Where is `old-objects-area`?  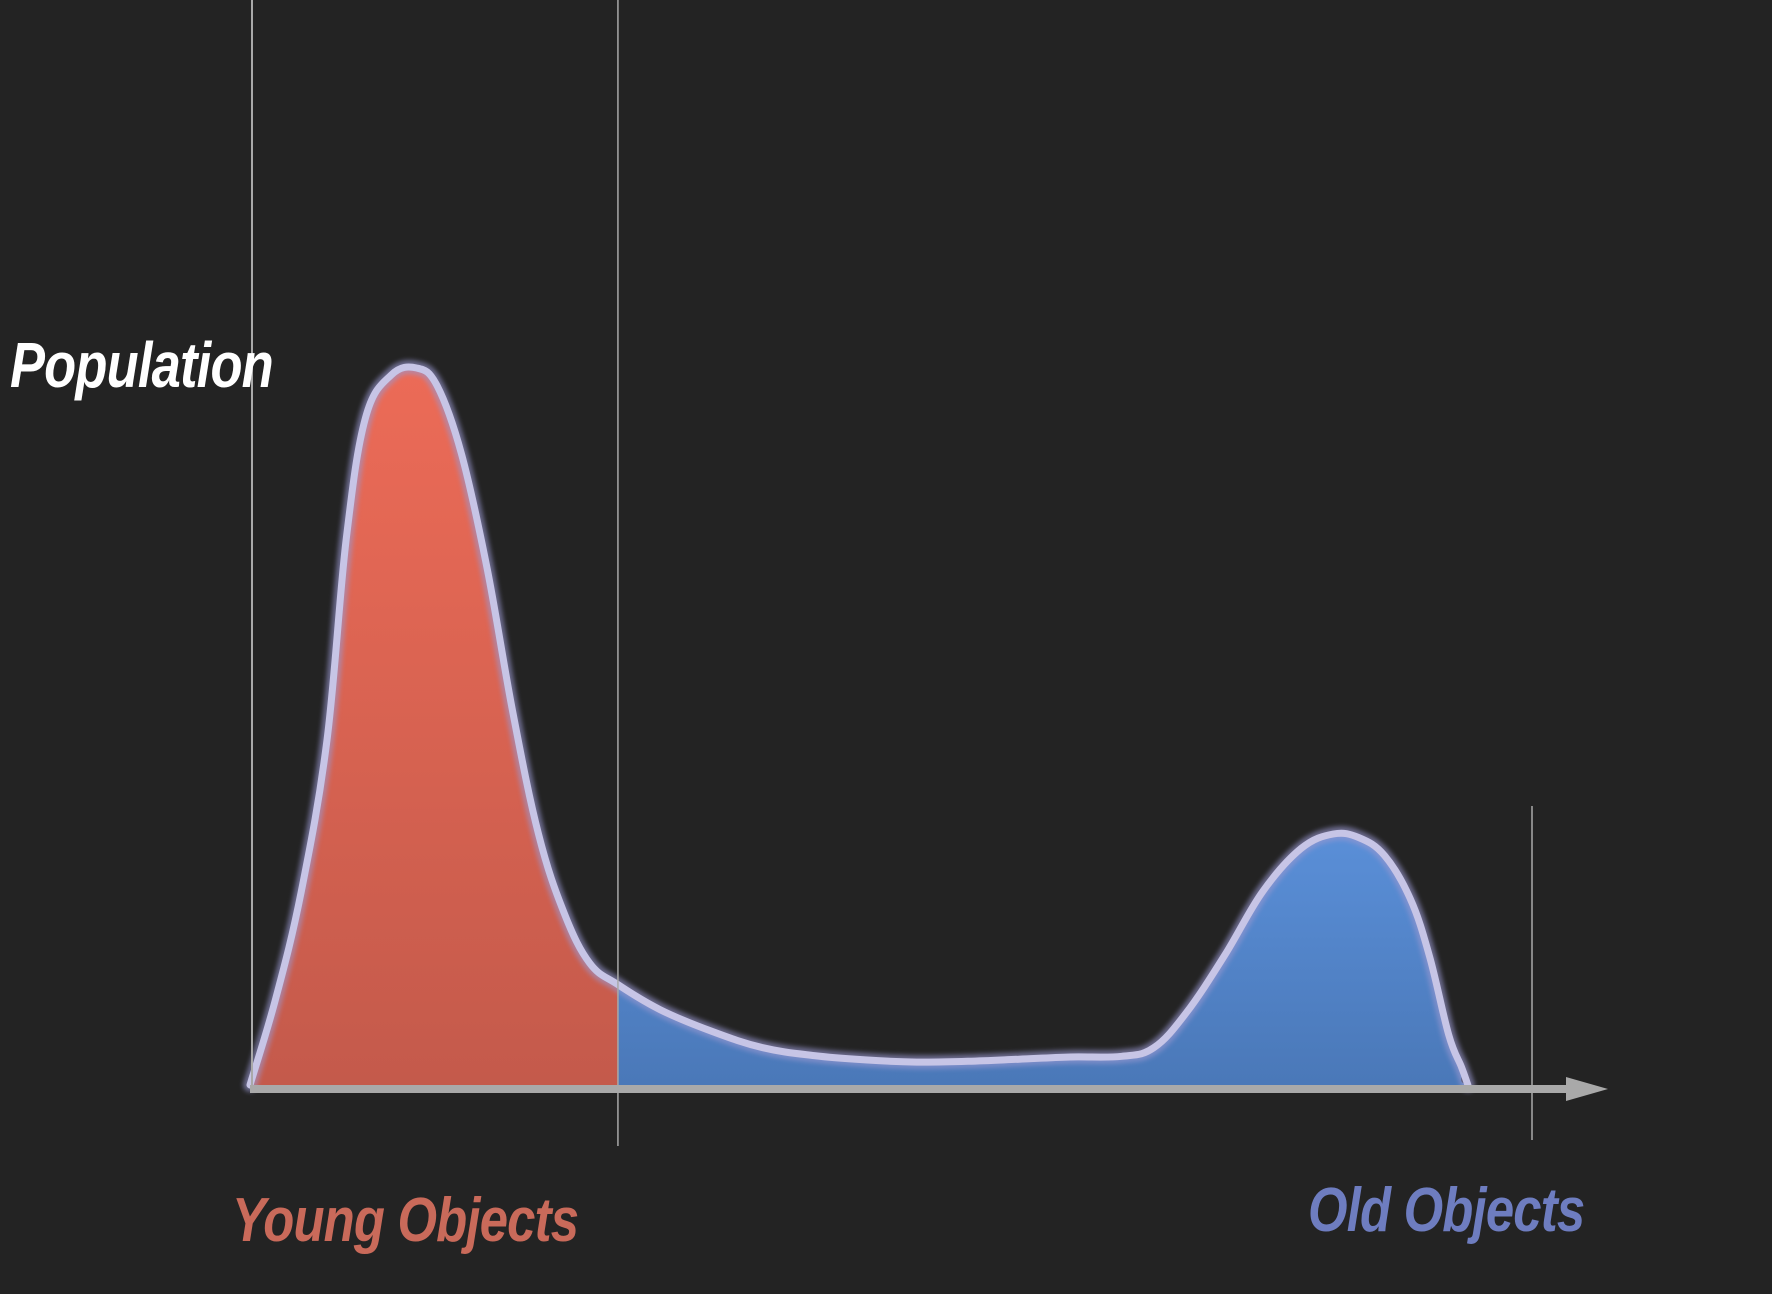 old-objects-area is located at coordinates (1074, 959).